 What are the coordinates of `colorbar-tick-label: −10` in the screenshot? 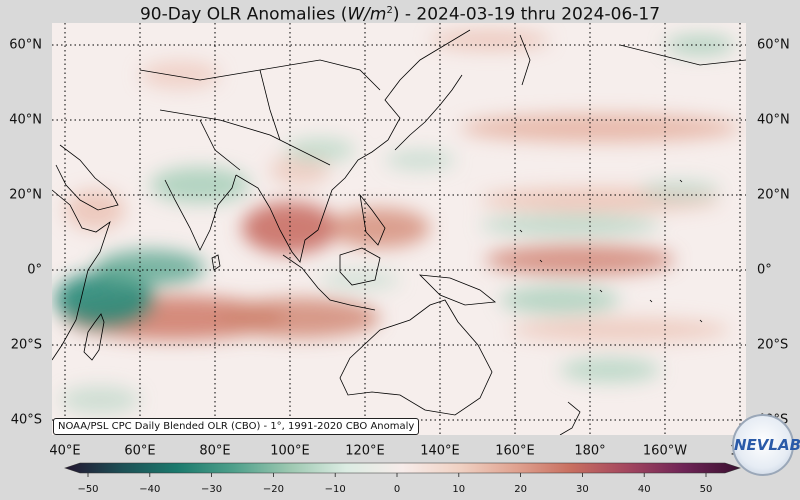 It's located at (335, 489).